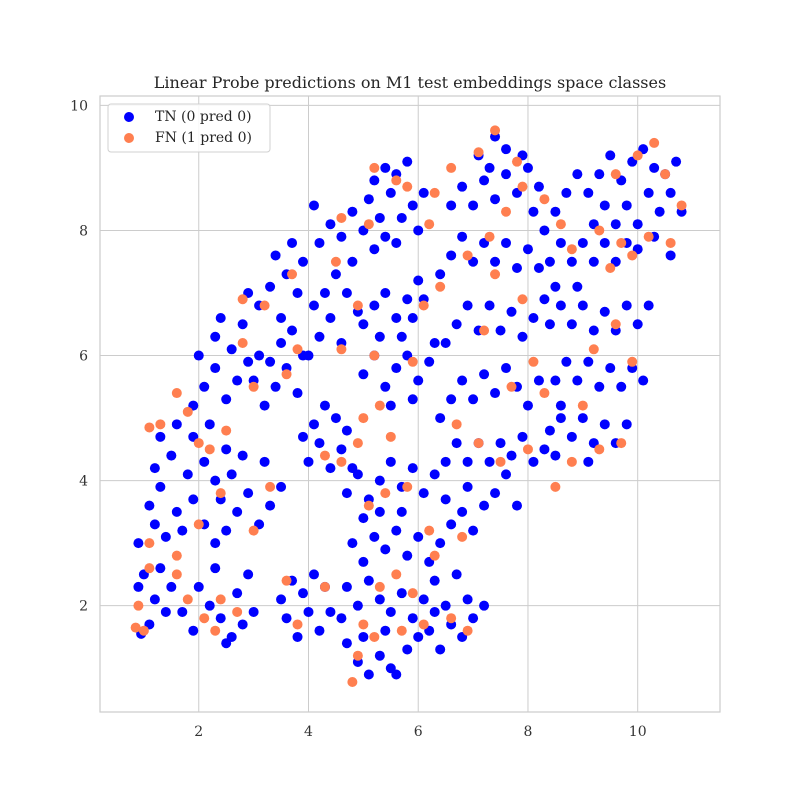 This screenshot has width=800, height=800. Describe the element at coordinates (83, 607) in the screenshot. I see `y-tick-label: 2` at that location.